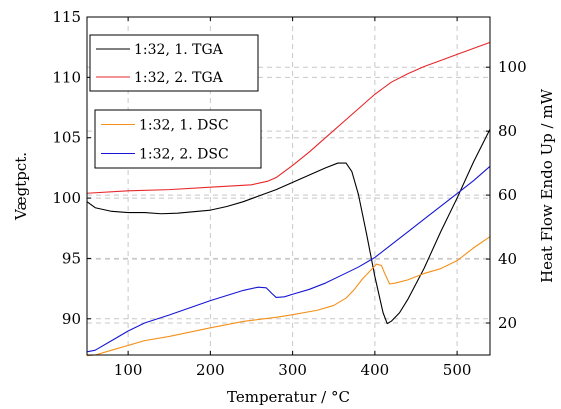 This screenshot has width=561, height=409. I want to click on y-right-tick-label: 40, so click(507, 259).